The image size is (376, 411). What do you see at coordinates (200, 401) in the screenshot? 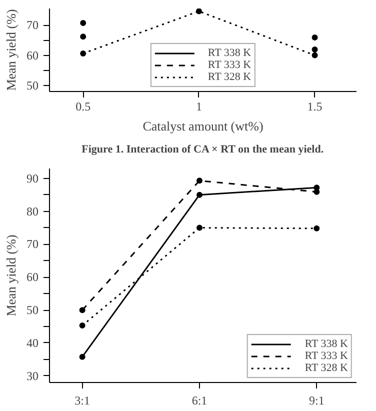
I see `x-tick-label: 6:1` at bounding box center [200, 401].